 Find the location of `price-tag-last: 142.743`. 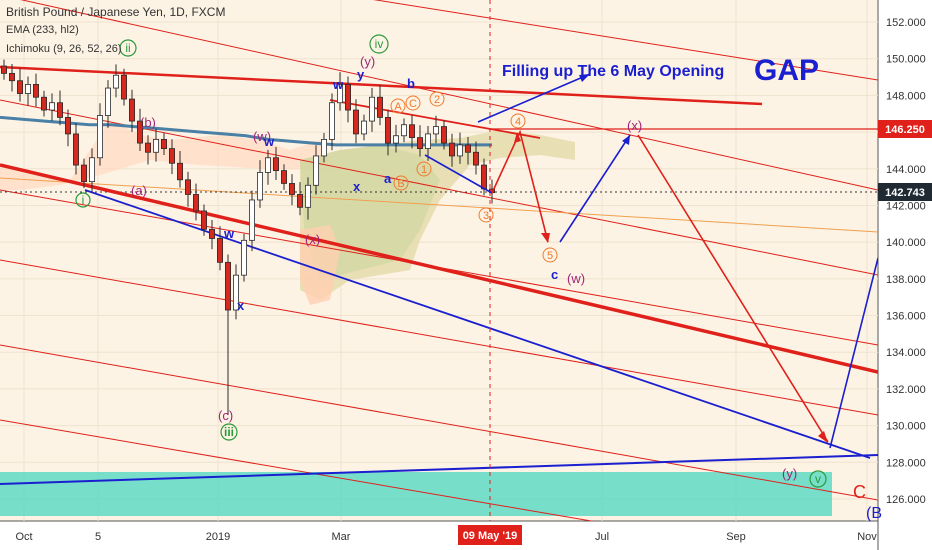

price-tag-last: 142.743 is located at coordinates (905, 192).